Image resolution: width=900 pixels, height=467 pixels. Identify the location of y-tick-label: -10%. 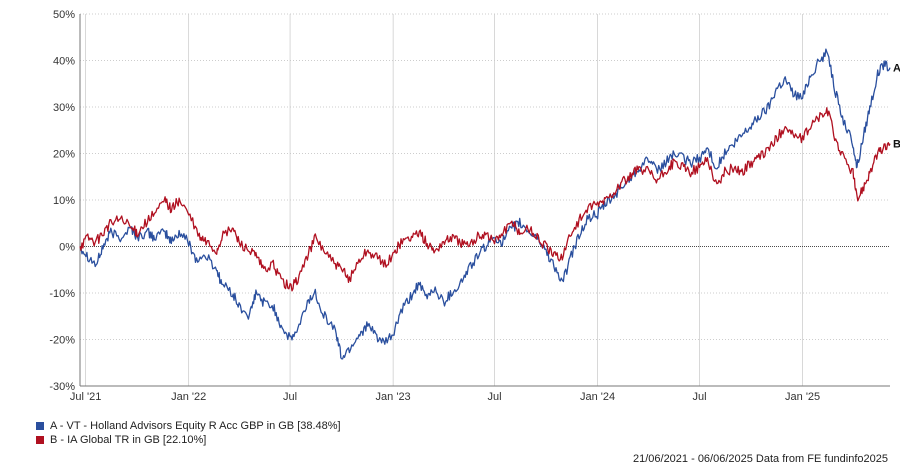
(62, 294).